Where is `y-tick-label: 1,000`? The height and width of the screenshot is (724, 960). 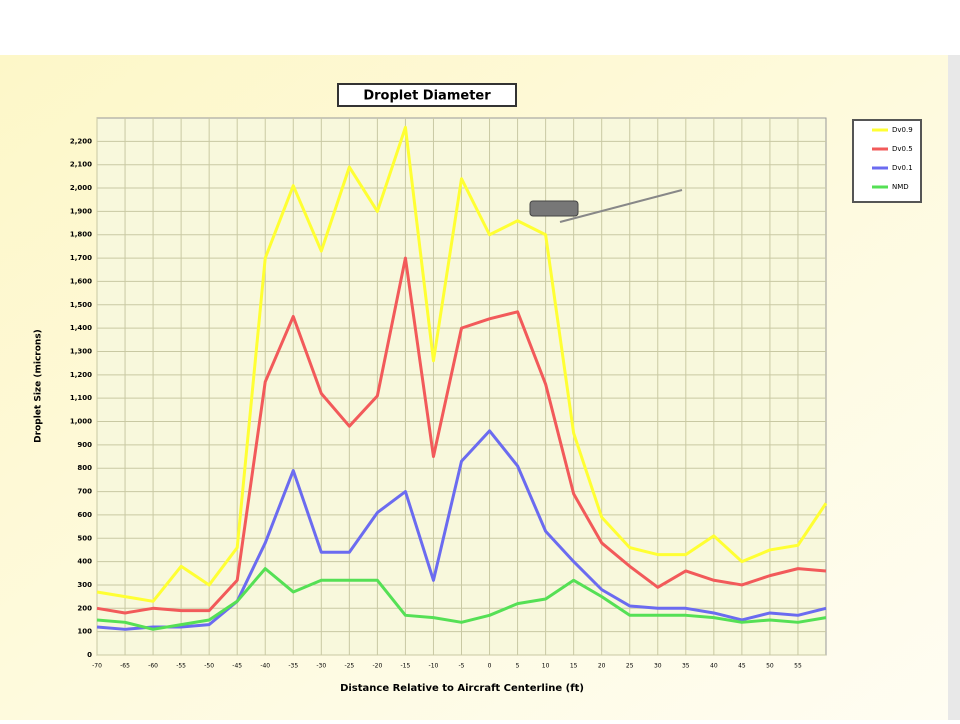
y-tick-label: 1,000 is located at coordinates (81, 422).